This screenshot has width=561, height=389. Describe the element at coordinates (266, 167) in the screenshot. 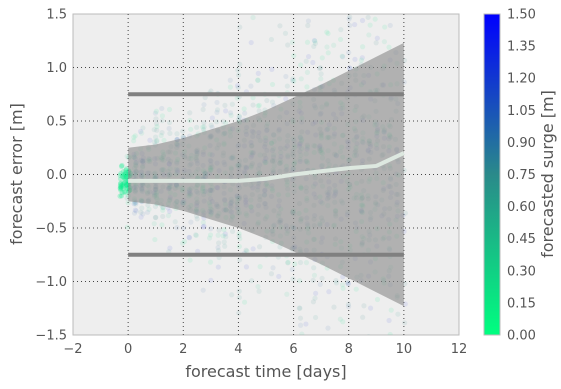

I see `mean-line-group` at that location.